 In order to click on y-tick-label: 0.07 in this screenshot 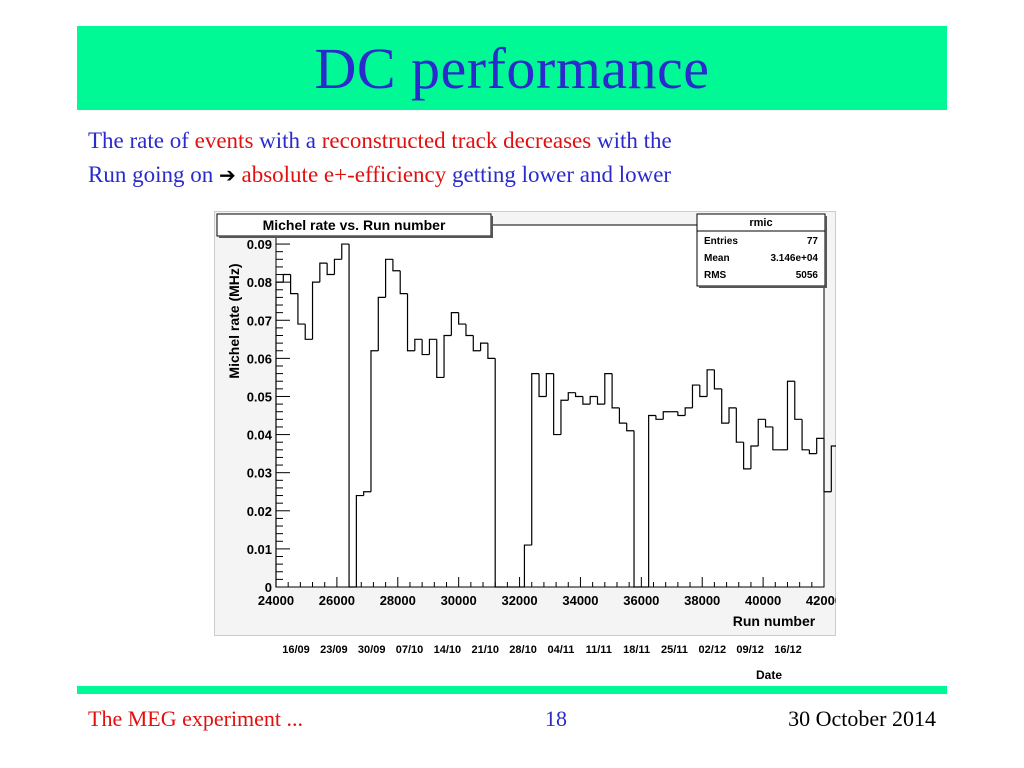, I will do `click(259, 320)`.